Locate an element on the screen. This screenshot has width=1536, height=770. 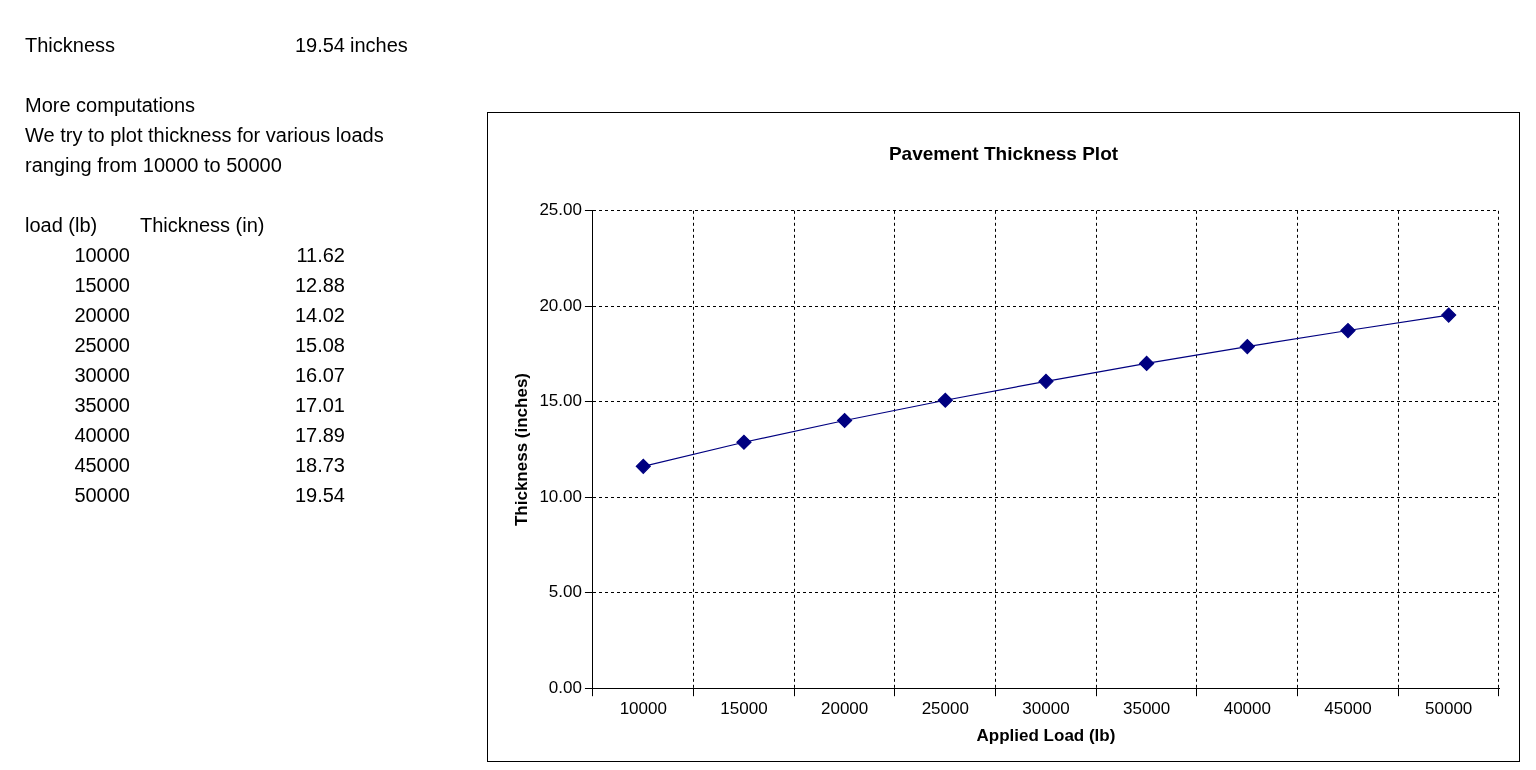
y-axis-title: Thickness (inches) is located at coordinates (521, 449).